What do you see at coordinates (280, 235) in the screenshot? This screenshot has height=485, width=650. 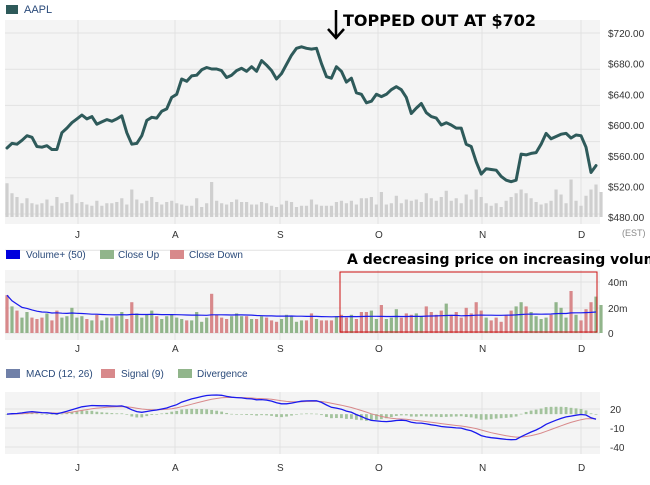 I see `x-tick-label: S` at bounding box center [280, 235].